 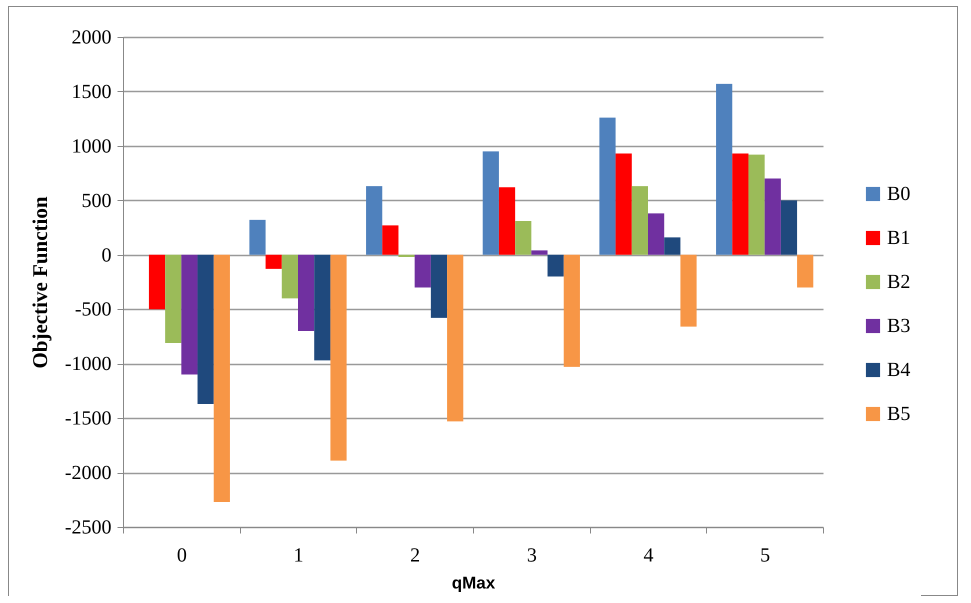 I want to click on legend-label: B0, so click(x=898, y=194).